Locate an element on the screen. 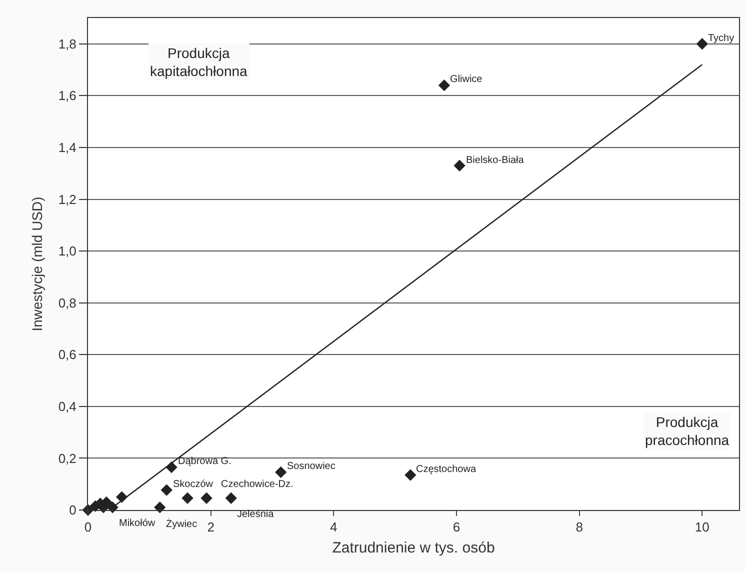 The height and width of the screenshot is (572, 745). annotation: Skoczów is located at coordinates (193, 484).